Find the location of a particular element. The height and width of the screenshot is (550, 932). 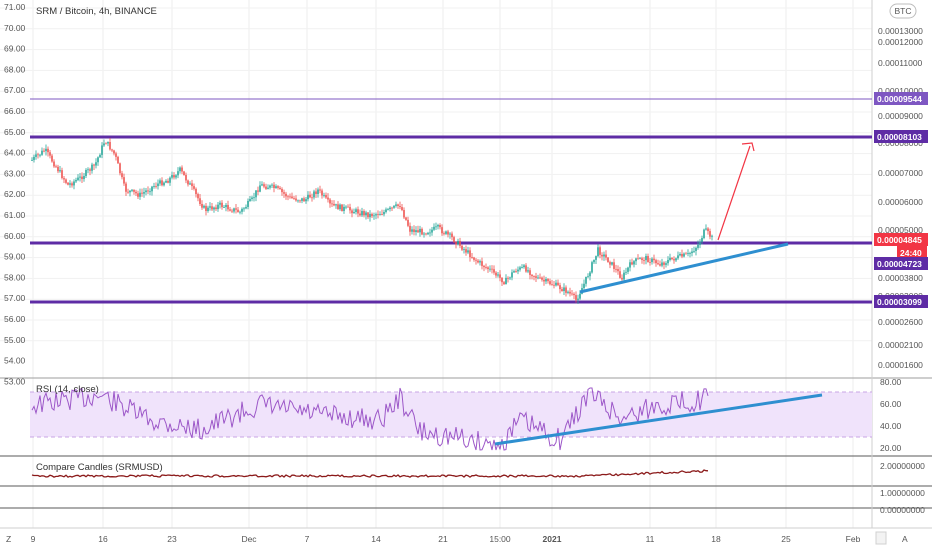

timezone-toggle-icon: Z is located at coordinates (8, 539).